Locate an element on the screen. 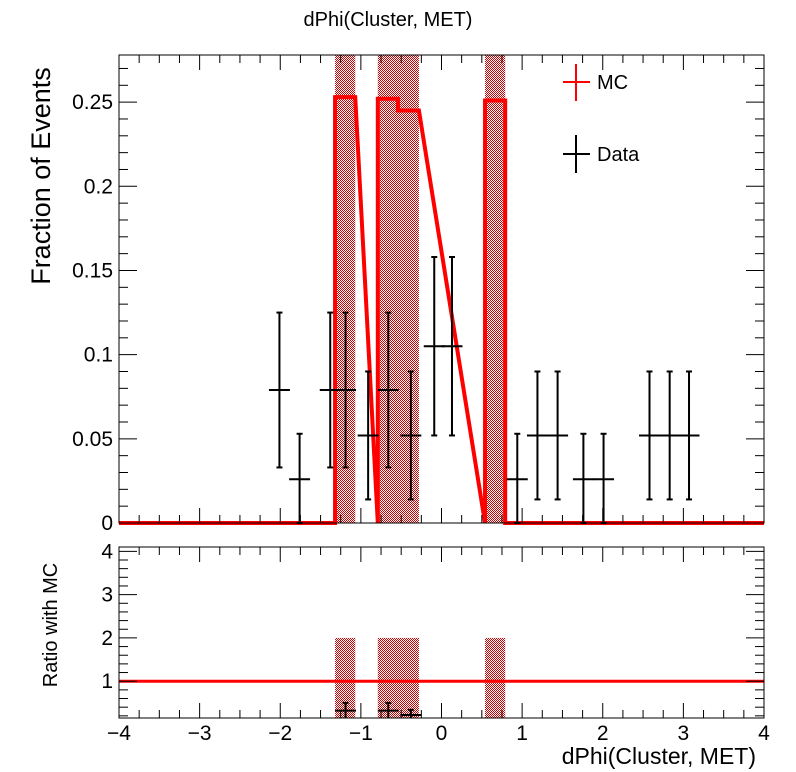 The image size is (796, 772). ratio-y-tick-label: 3 is located at coordinates (107, 595).